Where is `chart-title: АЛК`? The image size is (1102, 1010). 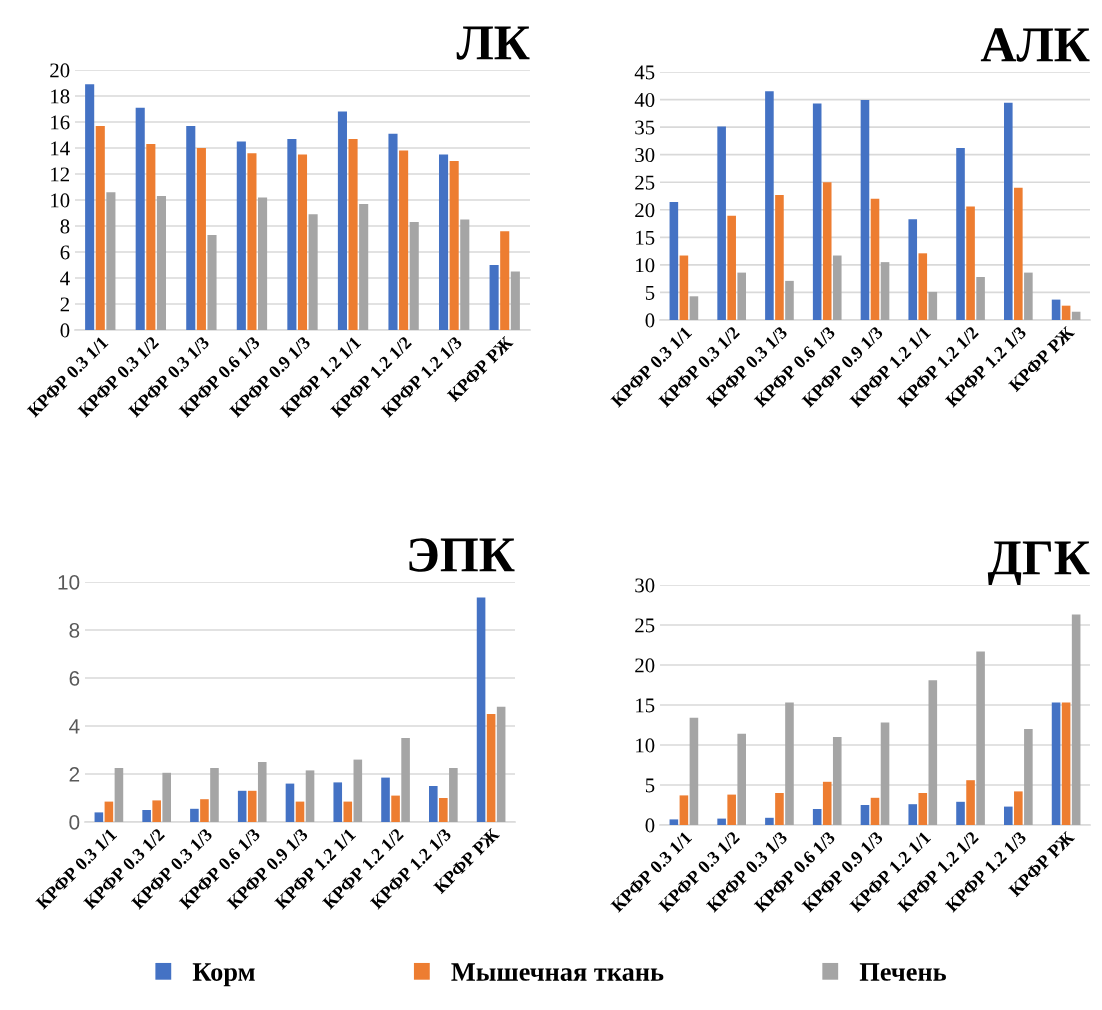
chart-title: АЛК is located at coordinates (1035, 45).